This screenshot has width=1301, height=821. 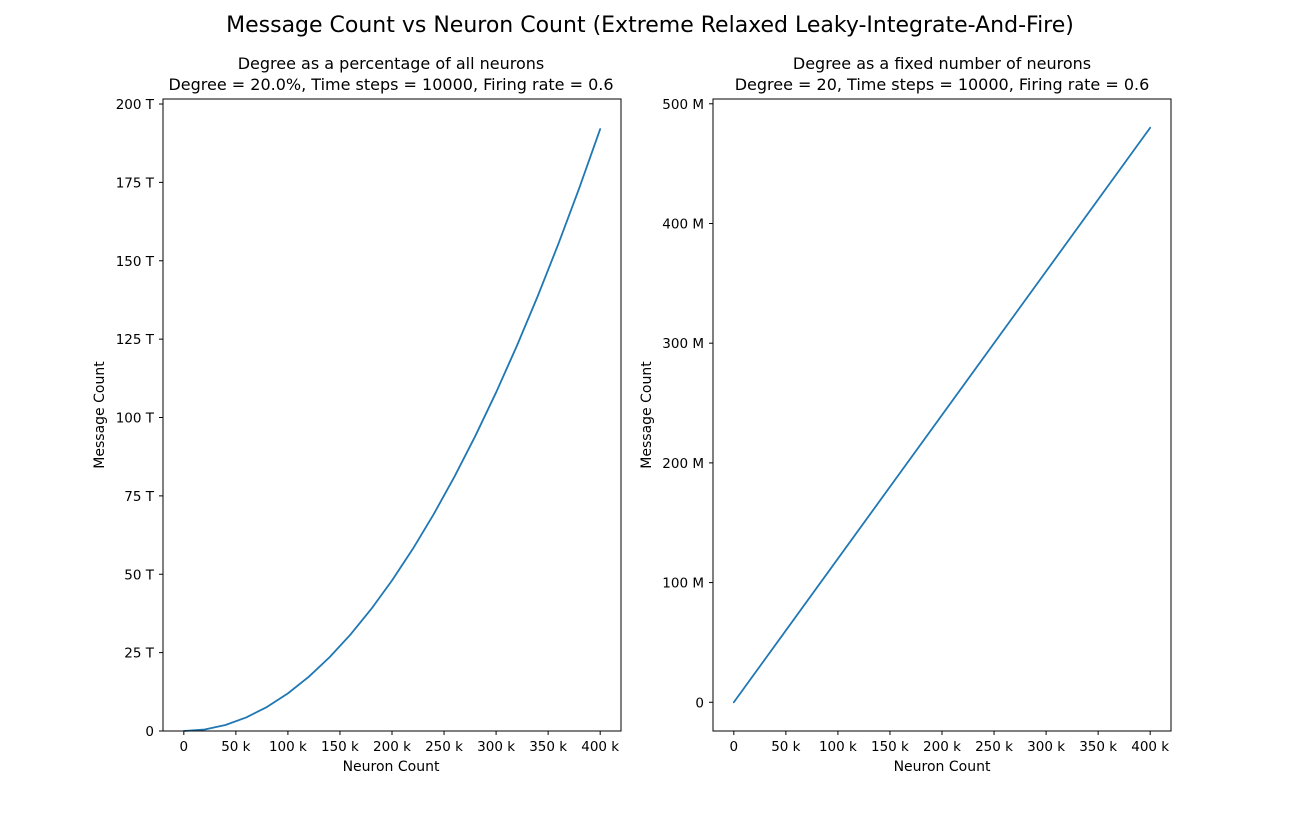 I want to click on right-chart-xlabel: Neuron Count, so click(x=942, y=767).